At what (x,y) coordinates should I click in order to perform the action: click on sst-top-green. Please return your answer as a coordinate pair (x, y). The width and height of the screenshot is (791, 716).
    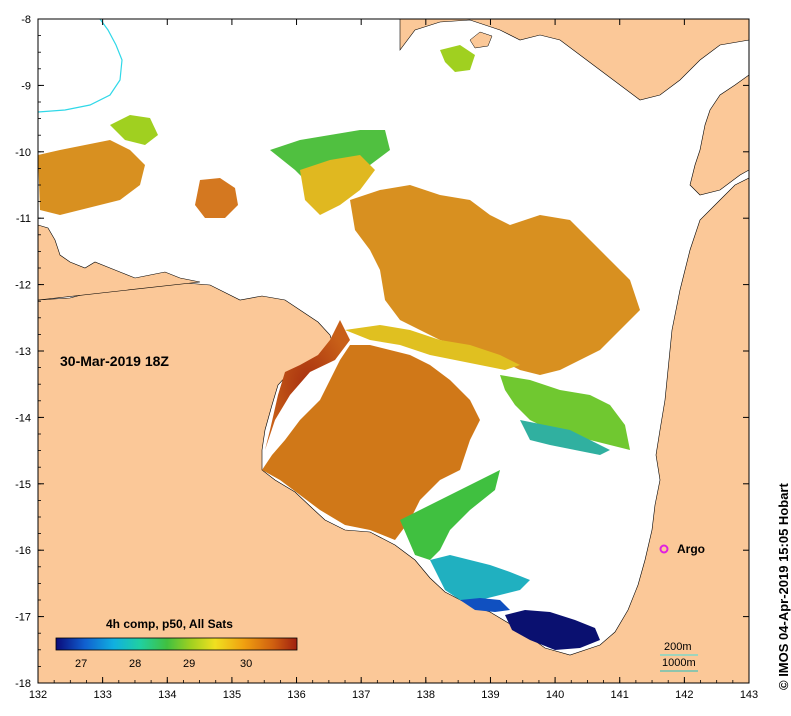
    Looking at the image, I should click on (457, 58).